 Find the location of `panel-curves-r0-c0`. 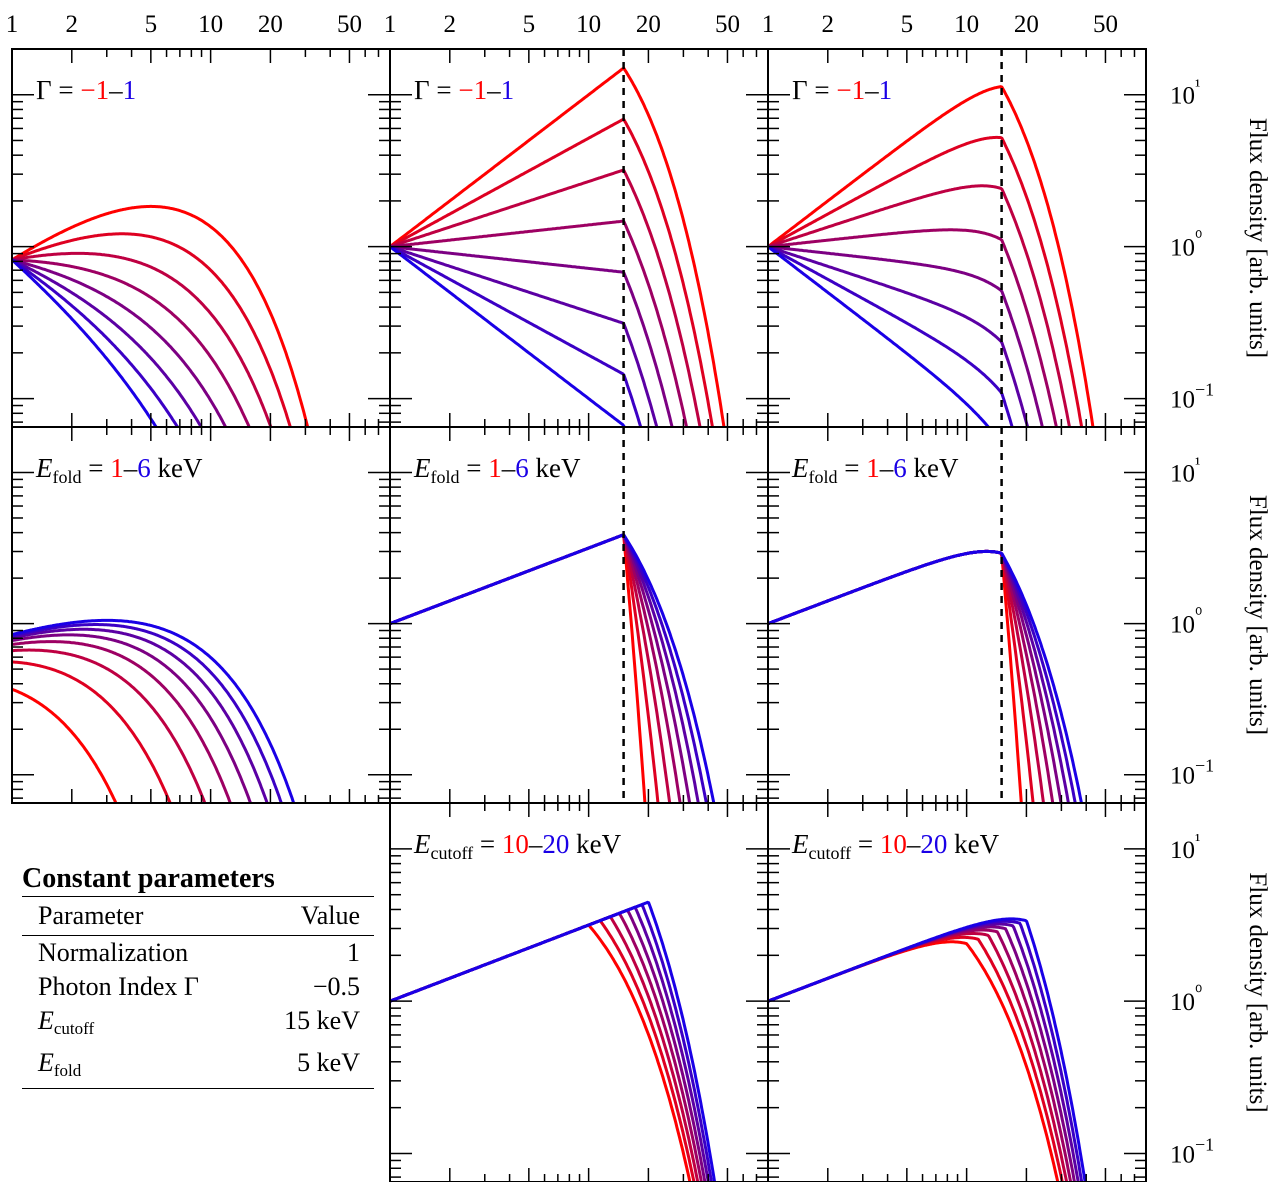

panel-curves-r0-c0 is located at coordinates (161, 315).